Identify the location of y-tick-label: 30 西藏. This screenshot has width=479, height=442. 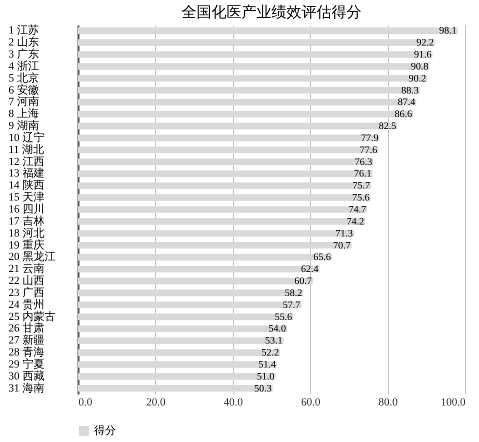
(26, 375).